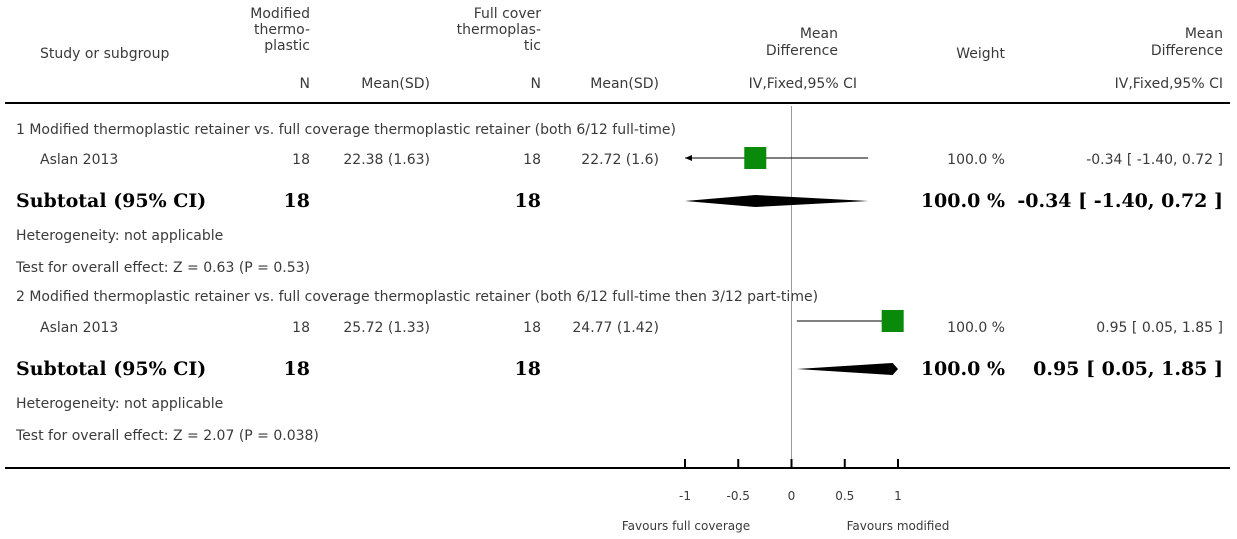  I want to click on header-weight: Weight, so click(980, 54).